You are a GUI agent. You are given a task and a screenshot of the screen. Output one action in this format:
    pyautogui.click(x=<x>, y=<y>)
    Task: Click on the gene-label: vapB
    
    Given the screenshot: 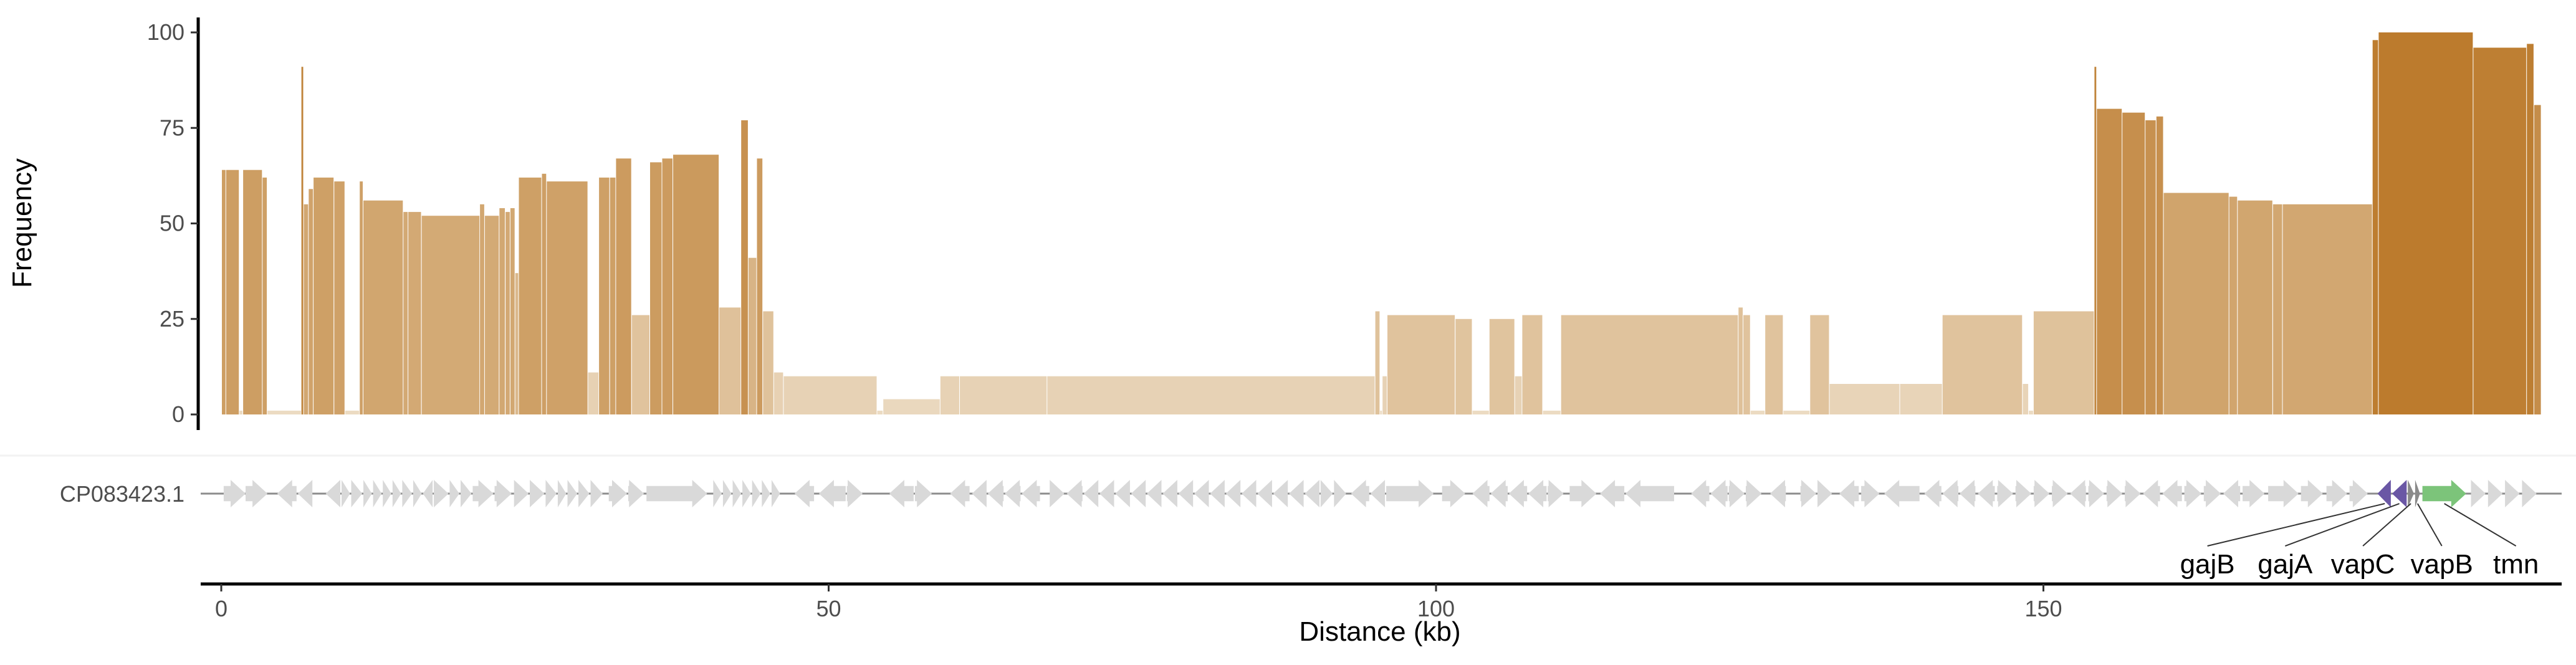 What is the action you would take?
    pyautogui.click(x=2442, y=564)
    